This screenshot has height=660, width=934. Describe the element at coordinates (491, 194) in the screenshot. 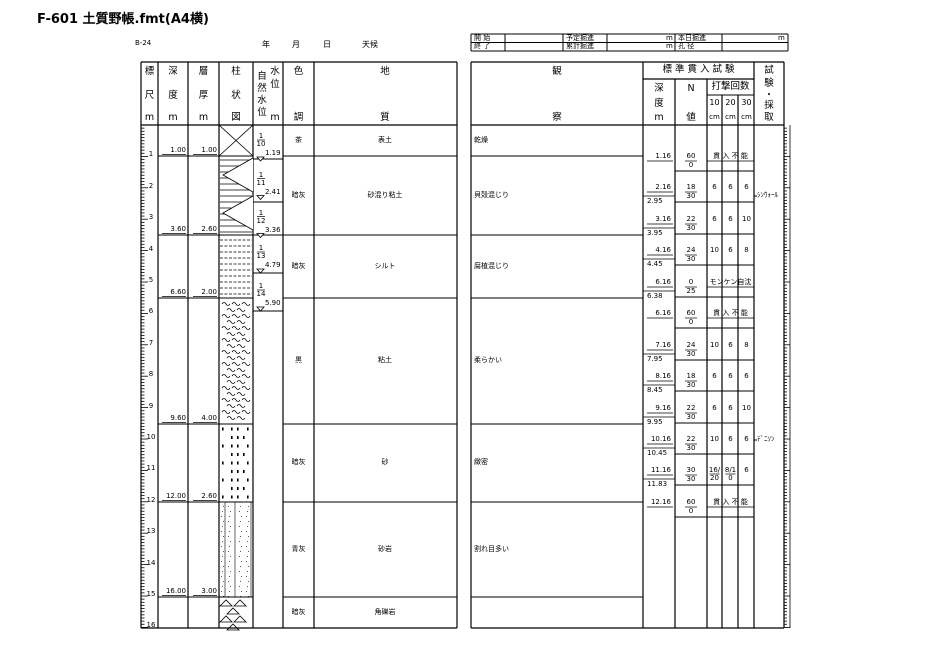

I see `layer-observation: 貝殻混じり` at that location.